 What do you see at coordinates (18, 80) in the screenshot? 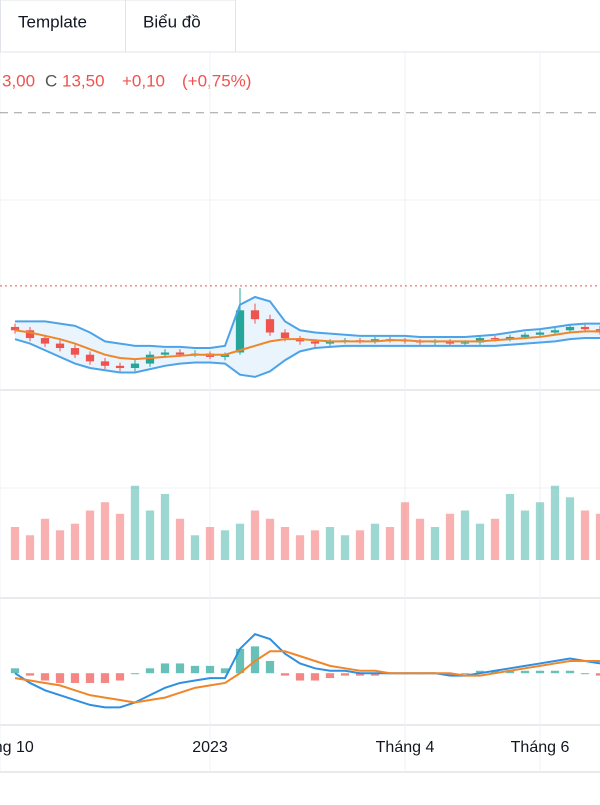
I see `legend-open: 3,00` at bounding box center [18, 80].